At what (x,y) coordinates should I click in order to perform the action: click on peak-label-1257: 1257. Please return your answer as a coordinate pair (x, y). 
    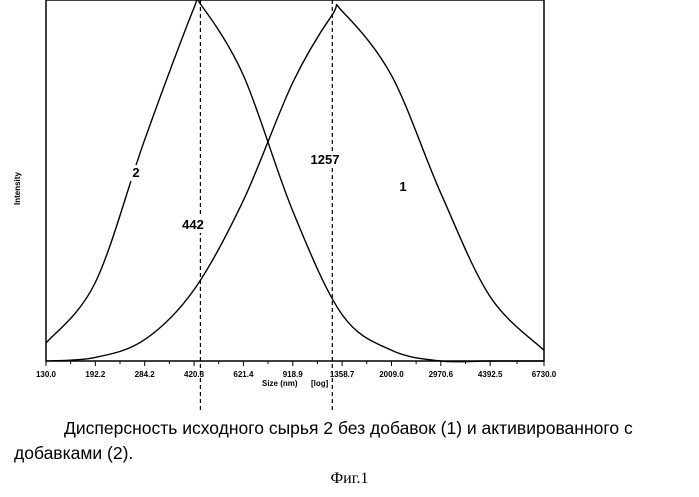
    Looking at the image, I should click on (325, 159).